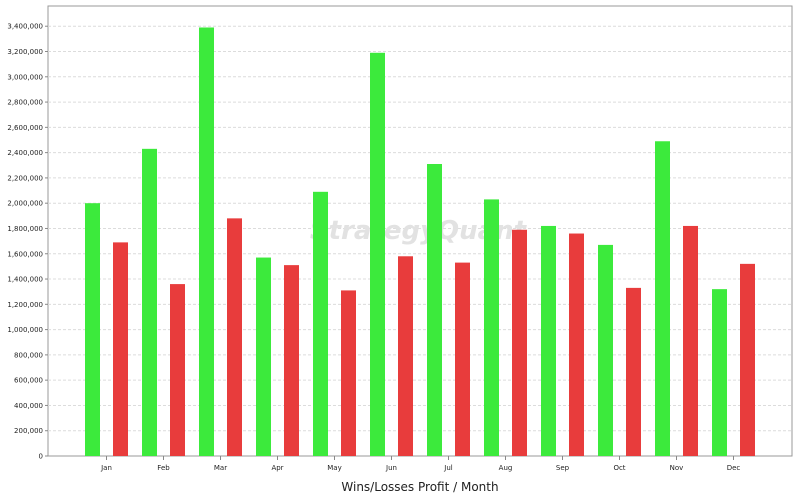 This screenshot has height=504, width=800. What do you see at coordinates (25, 178) in the screenshot?
I see `y-tick-label: 2,200,000` at bounding box center [25, 178].